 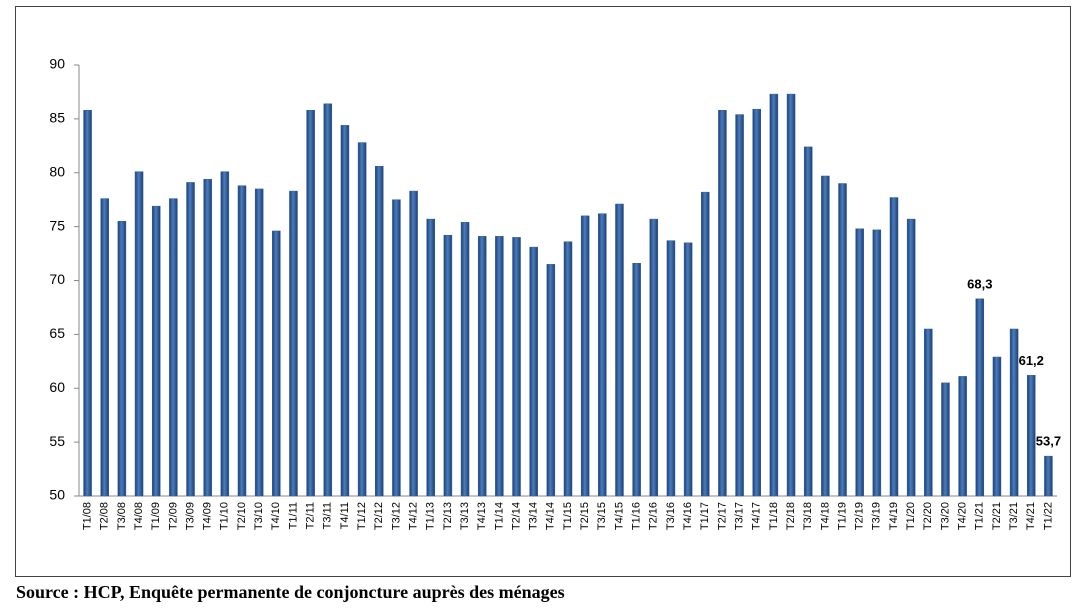 I want to click on x-tick-label: T4/13, so click(x=482, y=516).